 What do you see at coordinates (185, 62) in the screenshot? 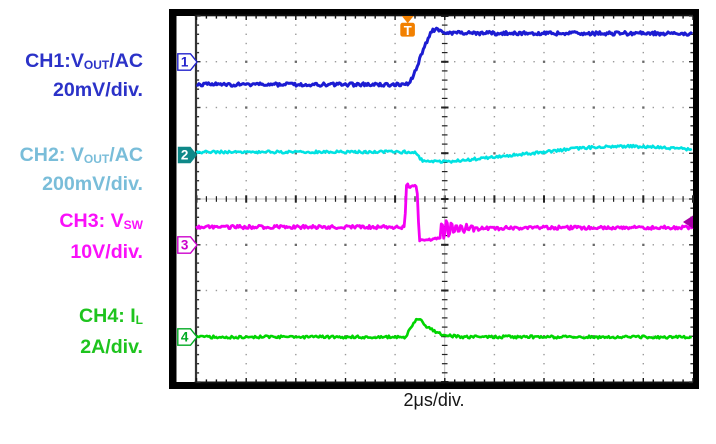
I see `svg-text: 1` at bounding box center [185, 62].